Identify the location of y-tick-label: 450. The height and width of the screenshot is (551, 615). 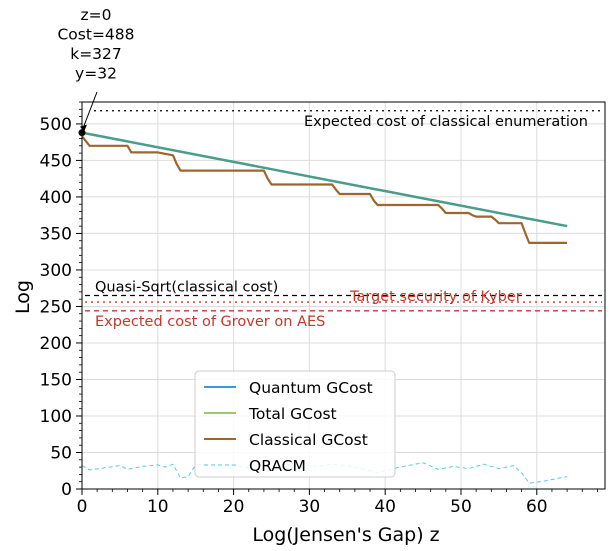
(56, 161).